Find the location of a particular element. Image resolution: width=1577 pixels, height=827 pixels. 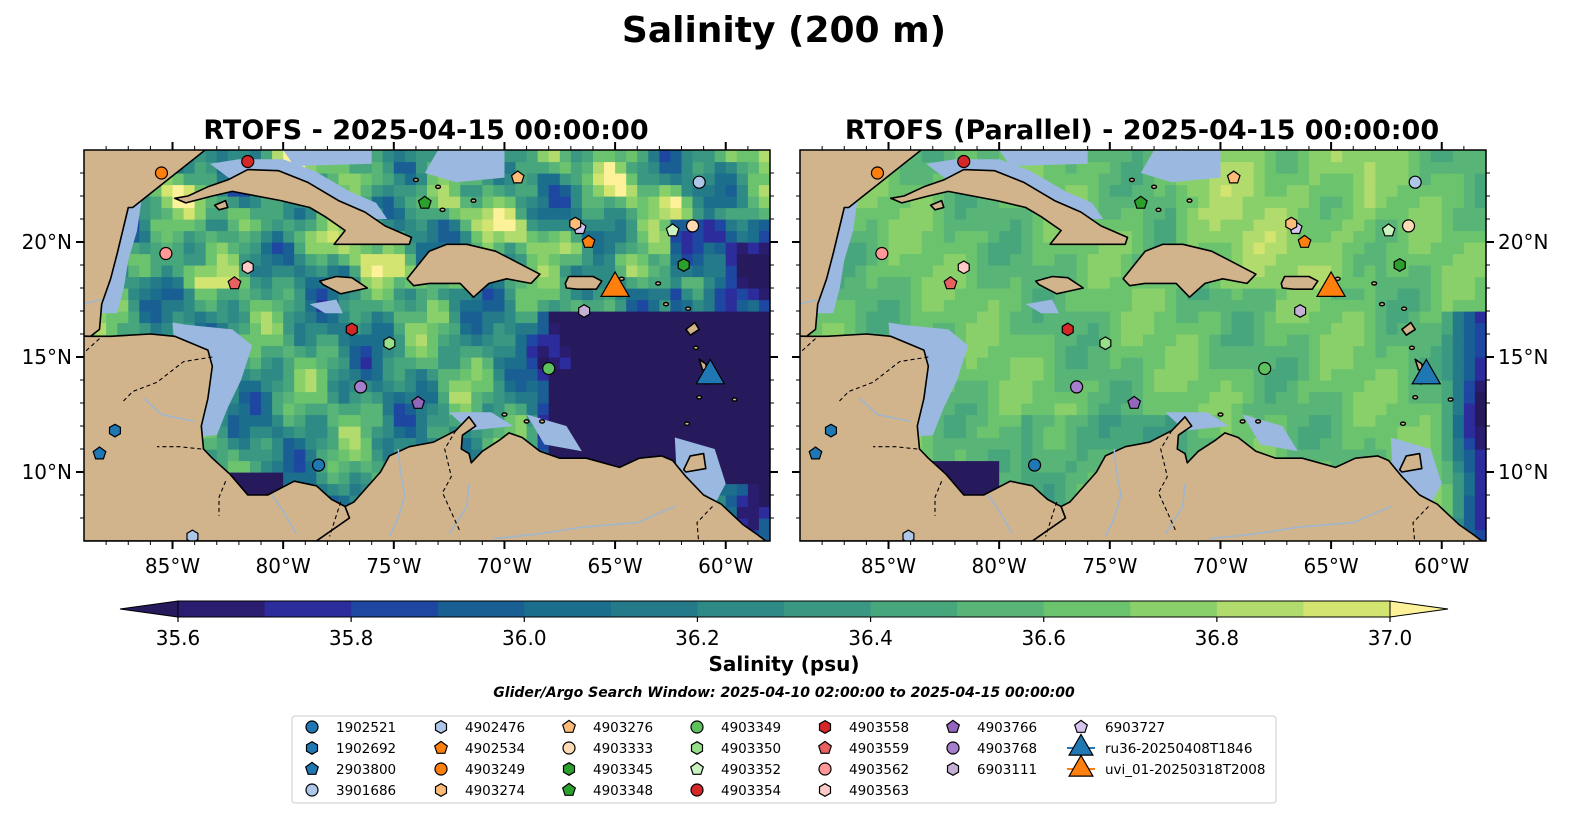

legend-item-4903350: 4903350 is located at coordinates (735, 749).